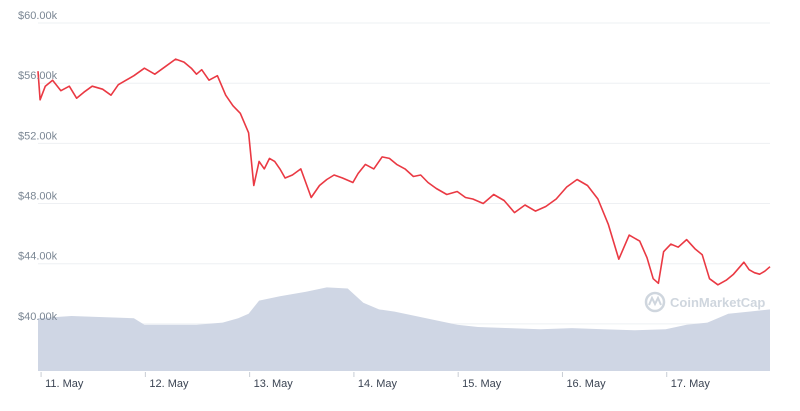  I want to click on x-tick-label-4: 15. May, so click(482, 384).